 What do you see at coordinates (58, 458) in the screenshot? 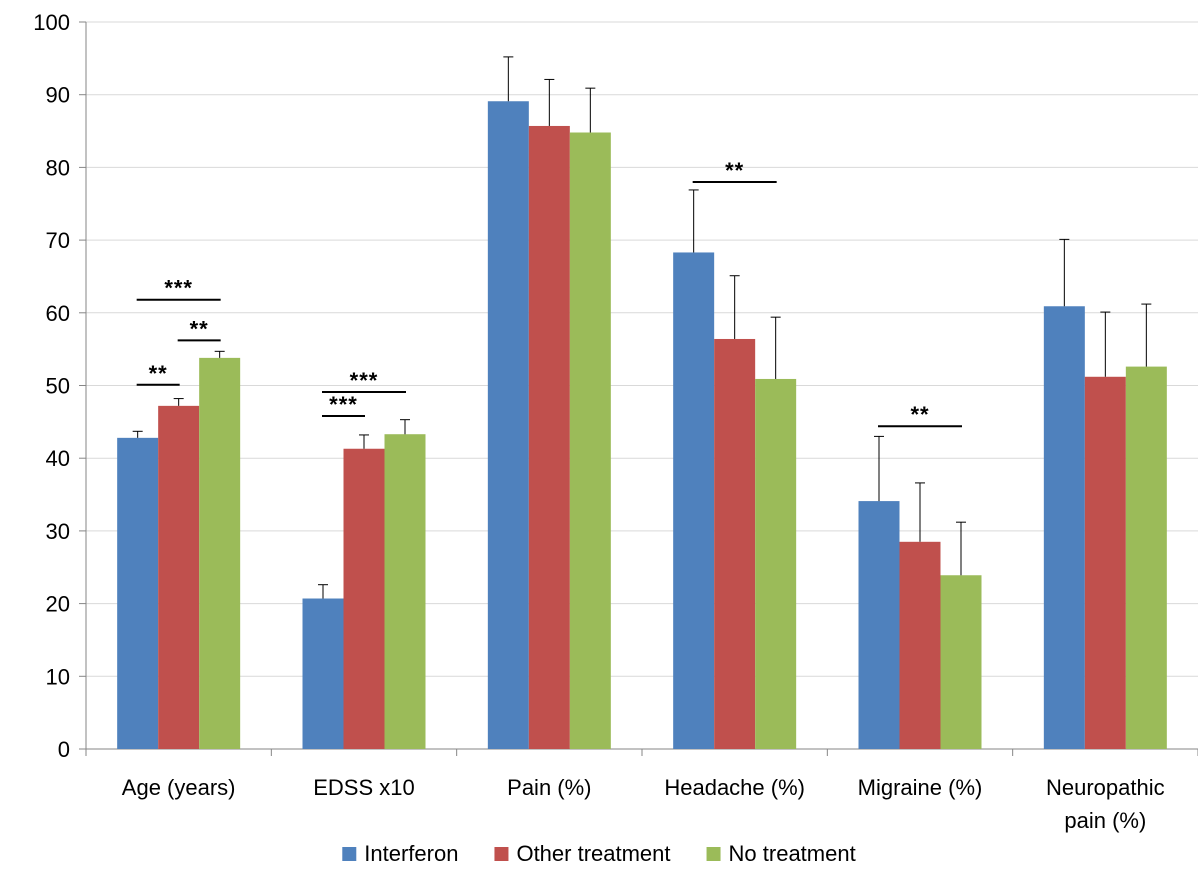
I see `y-tick-label: 40` at bounding box center [58, 458].